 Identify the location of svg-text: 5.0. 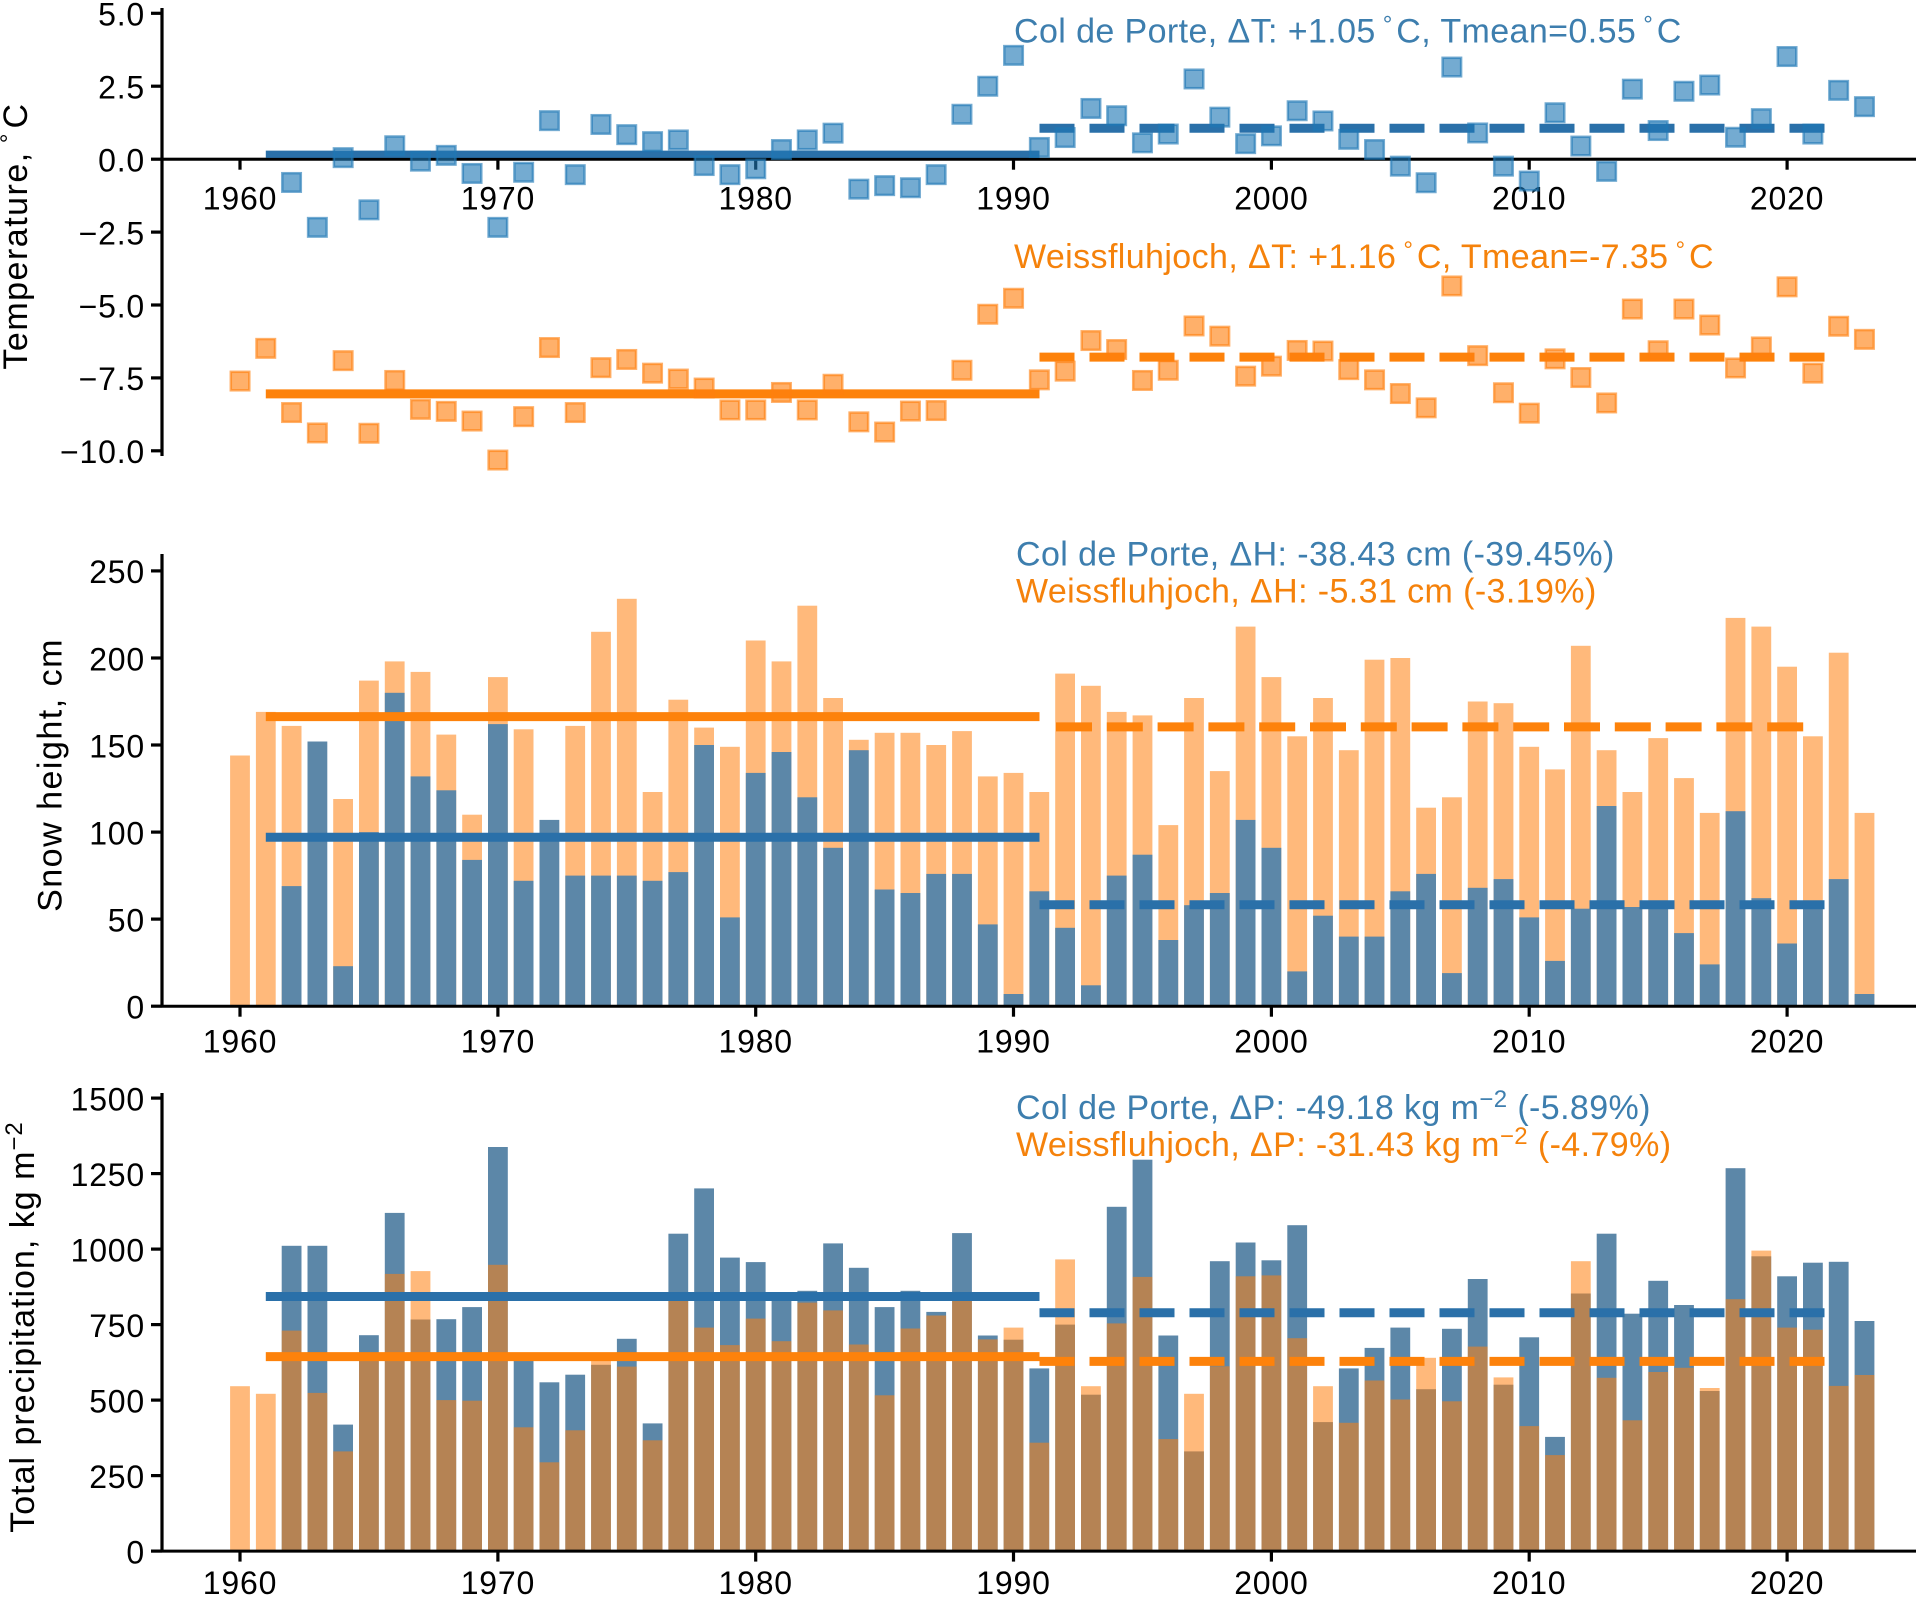
(121, 16).